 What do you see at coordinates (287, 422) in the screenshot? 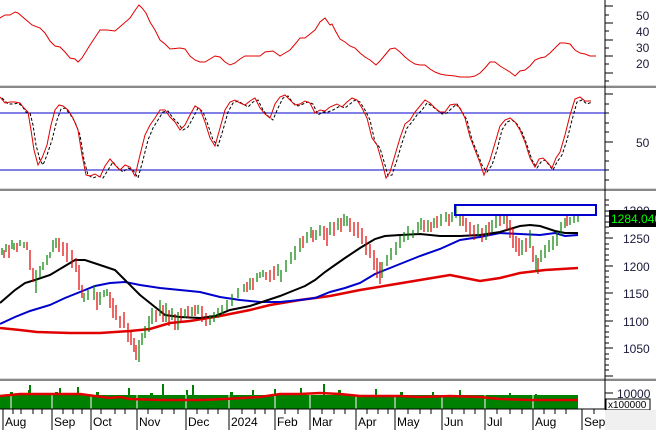
I see `x-label-feb: Feb` at bounding box center [287, 422].